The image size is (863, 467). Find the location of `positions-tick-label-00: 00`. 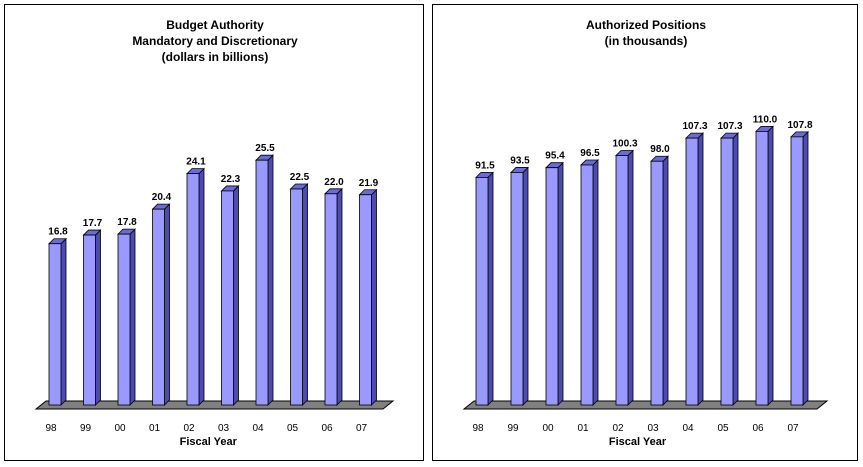

positions-tick-label-00: 00 is located at coordinates (548, 428).